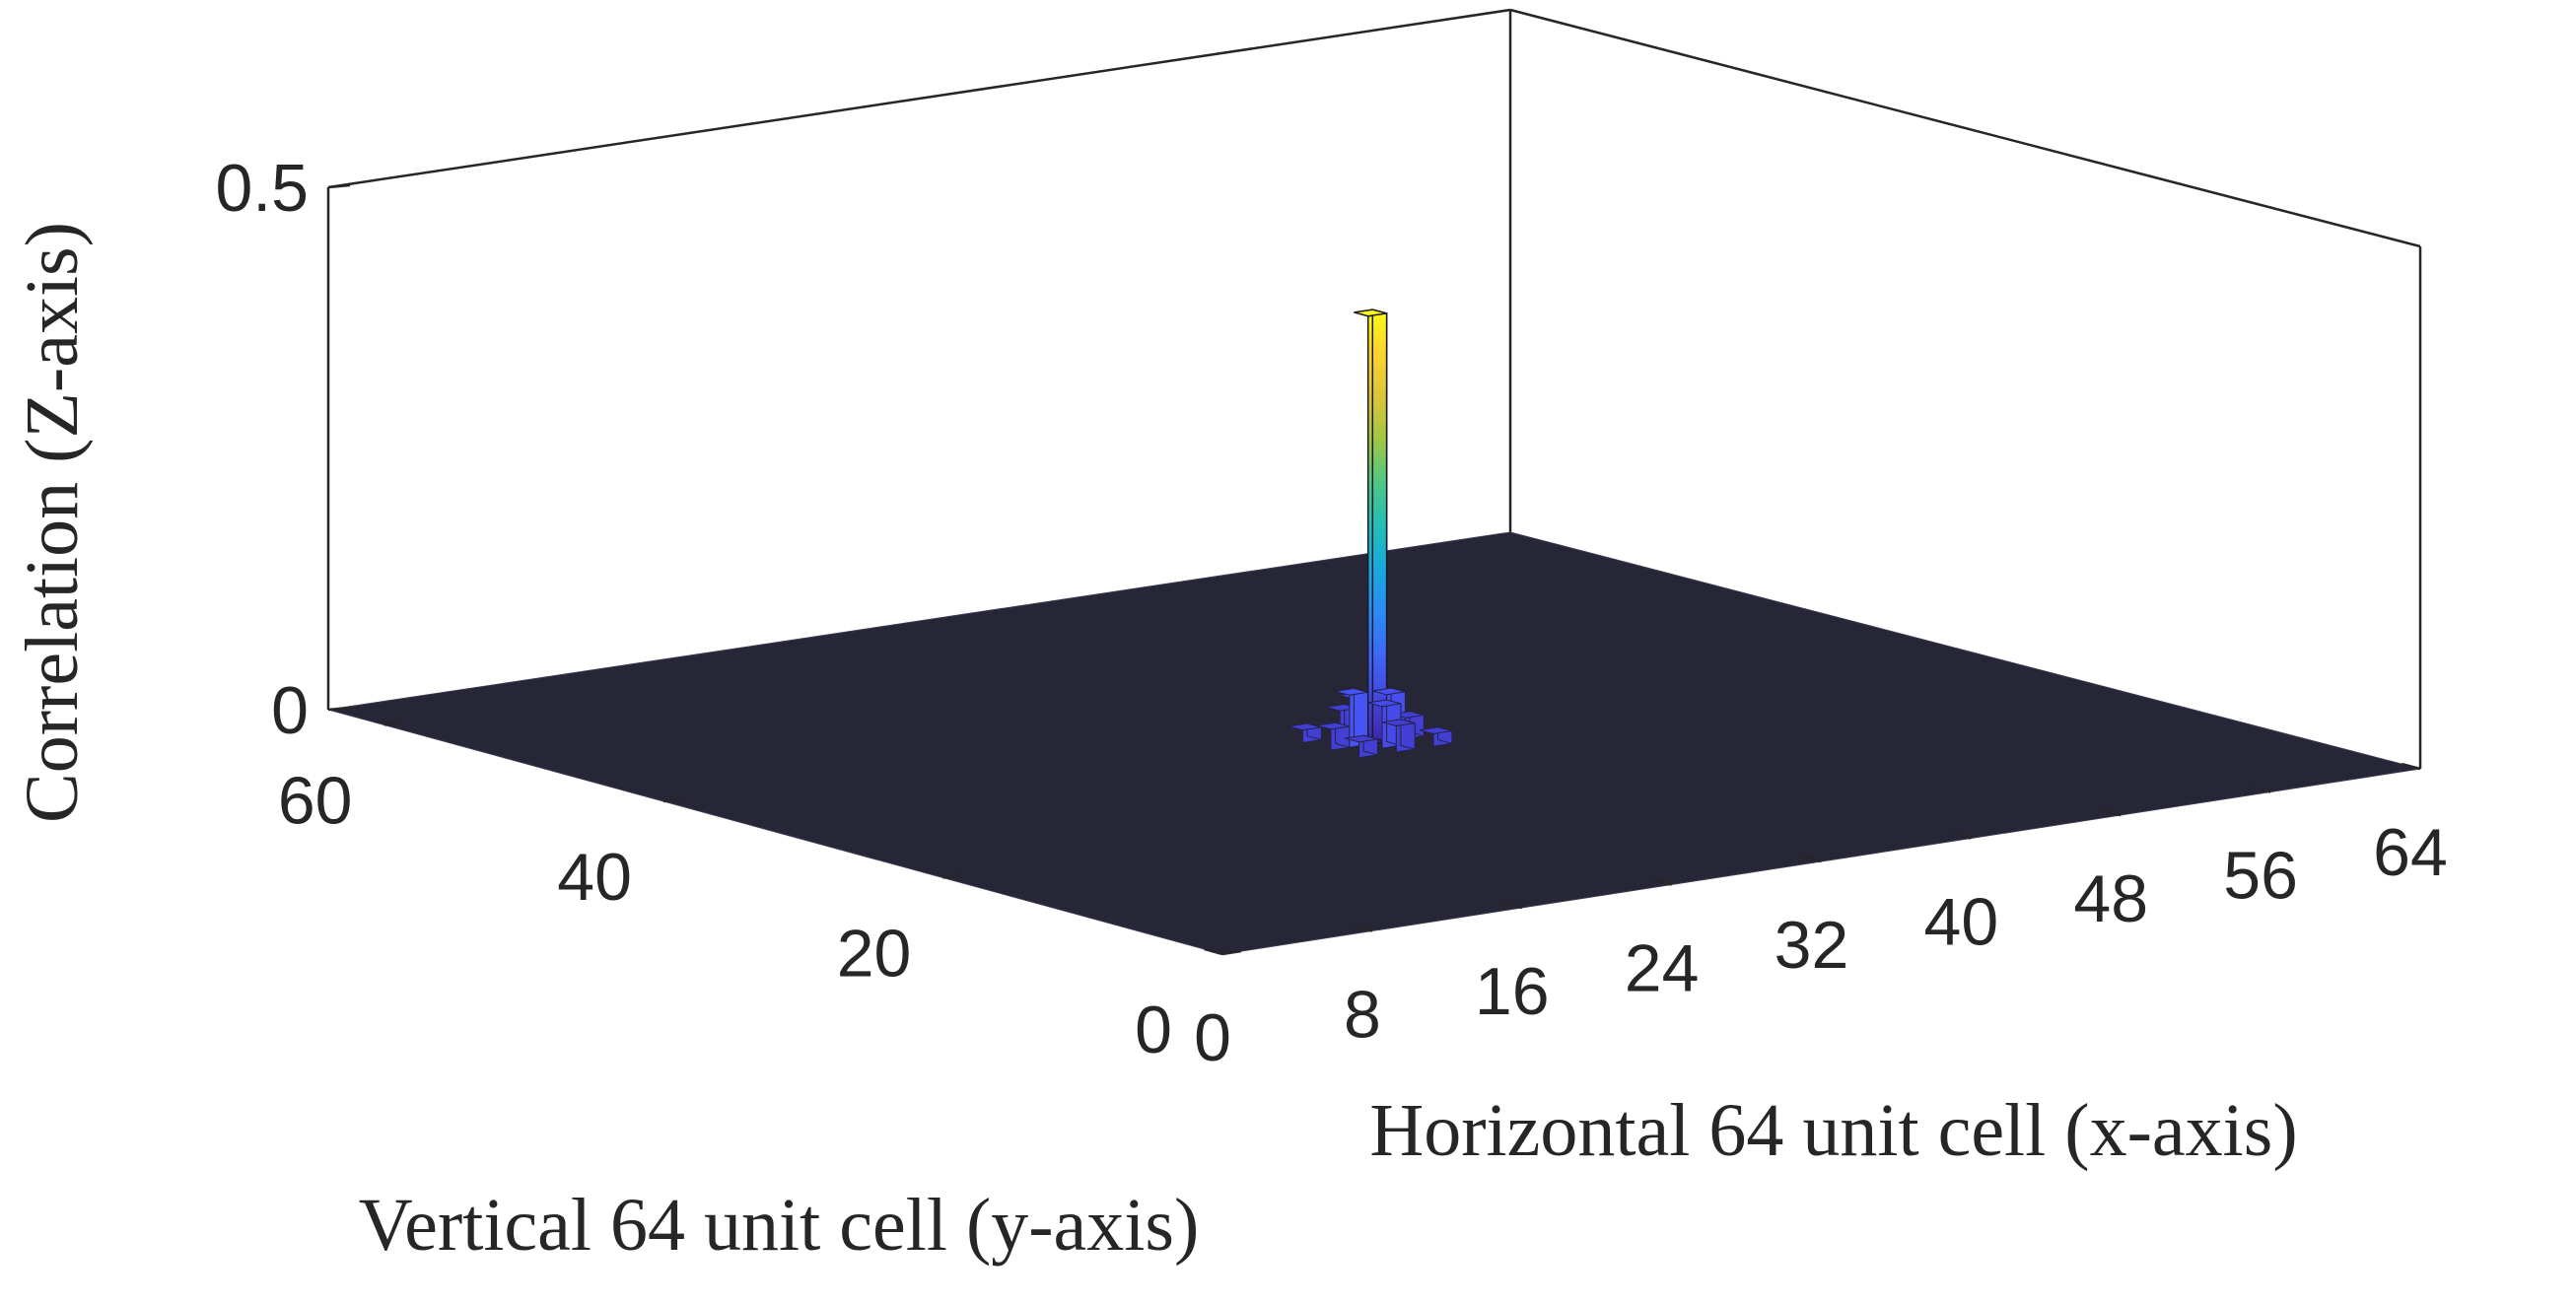 This screenshot has width=2576, height=1304. What do you see at coordinates (919, 98) in the screenshot?
I see `frame-edge-top-left` at bounding box center [919, 98].